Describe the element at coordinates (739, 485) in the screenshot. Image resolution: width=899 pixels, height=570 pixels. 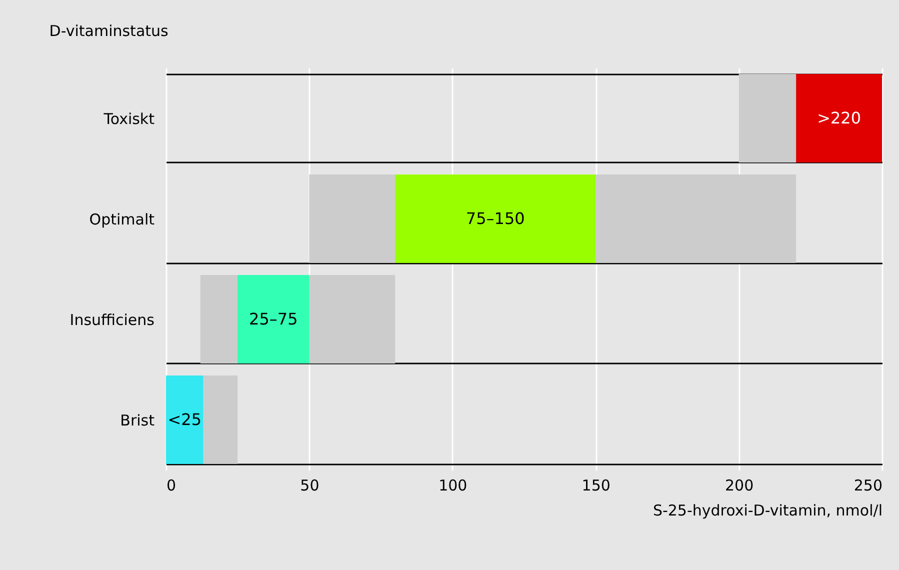
I see `x-tick-label: 200` at that location.